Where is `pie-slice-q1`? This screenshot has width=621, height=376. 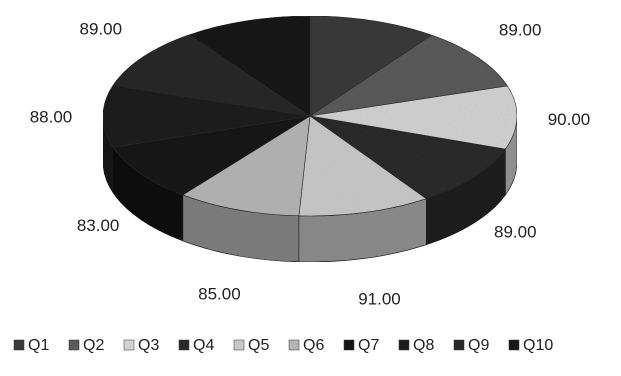
pie-slice-q1 is located at coordinates (371, 66).